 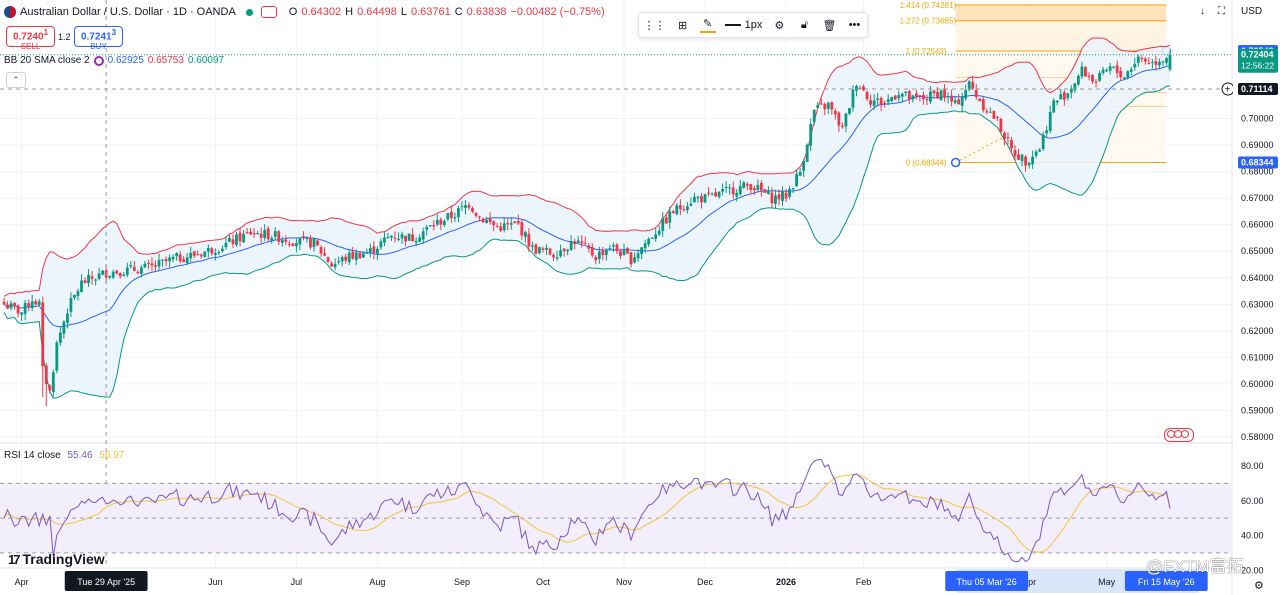 I want to click on templates-icon: ⊞, so click(x=682, y=25).